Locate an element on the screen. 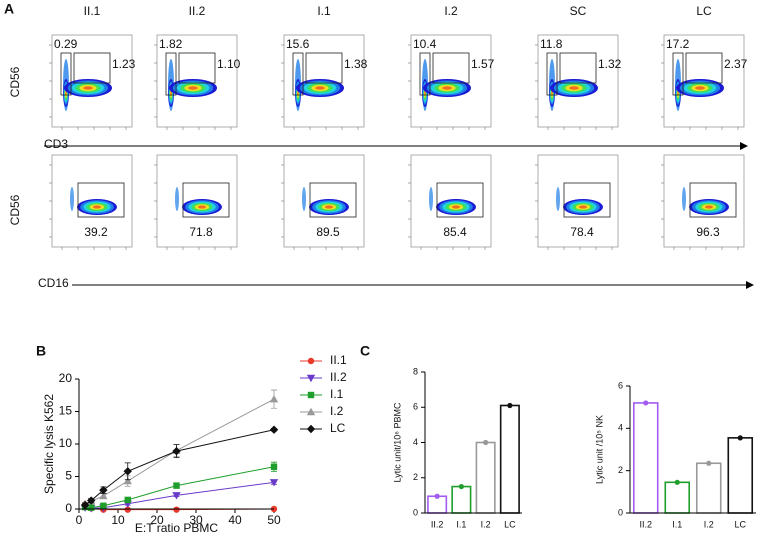 This screenshot has height=536, width=764. x-tick-label: 10 is located at coordinates (118, 520).